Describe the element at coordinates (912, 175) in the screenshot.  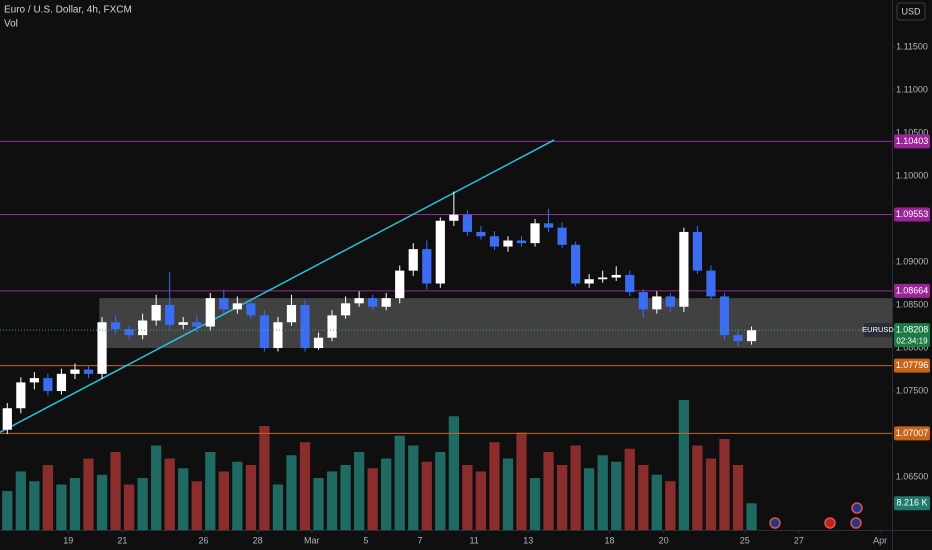
I see `y-tick-label: 1.10000` at that location.